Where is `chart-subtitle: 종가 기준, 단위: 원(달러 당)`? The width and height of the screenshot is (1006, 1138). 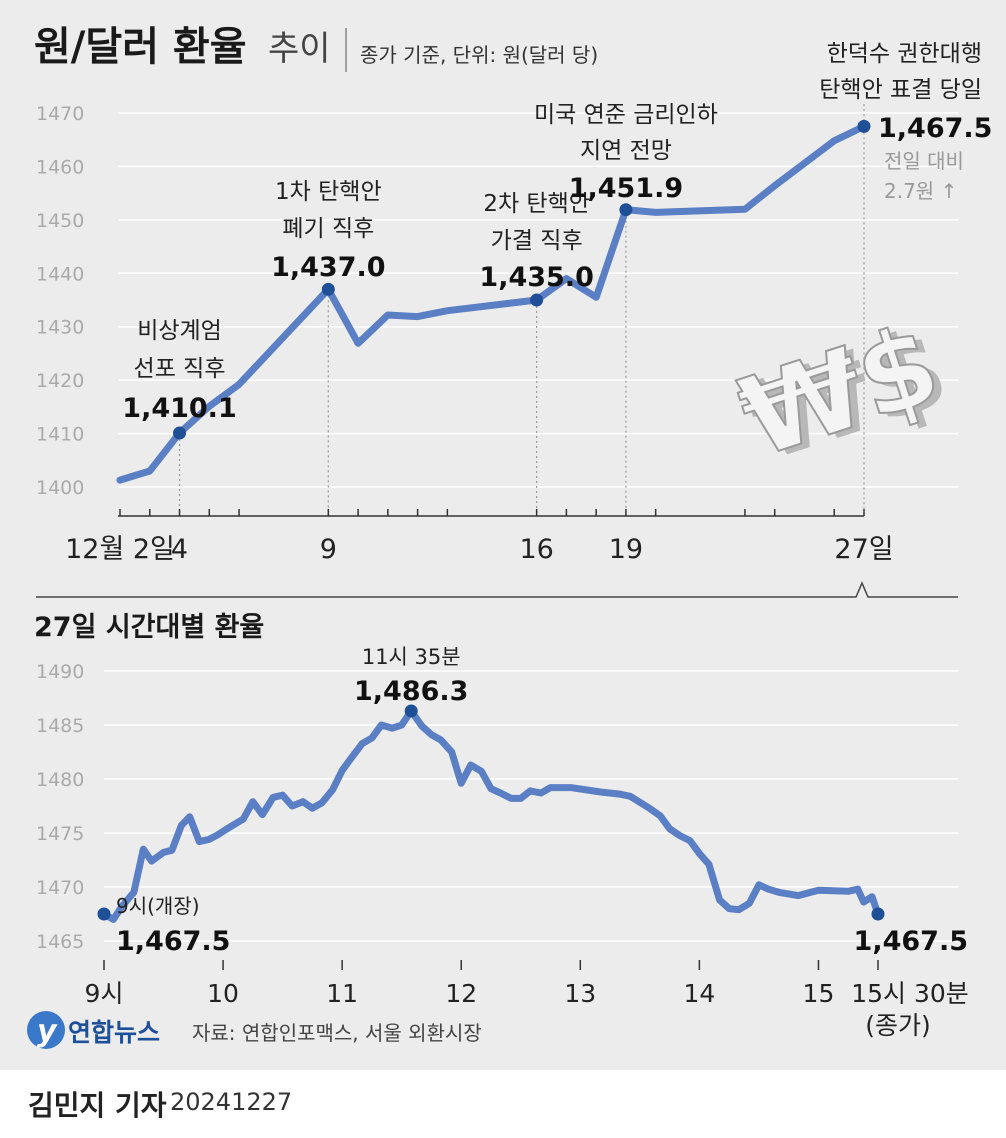 chart-subtitle: 종가 기준, 단위: 원(달러 당) is located at coordinates (479, 55).